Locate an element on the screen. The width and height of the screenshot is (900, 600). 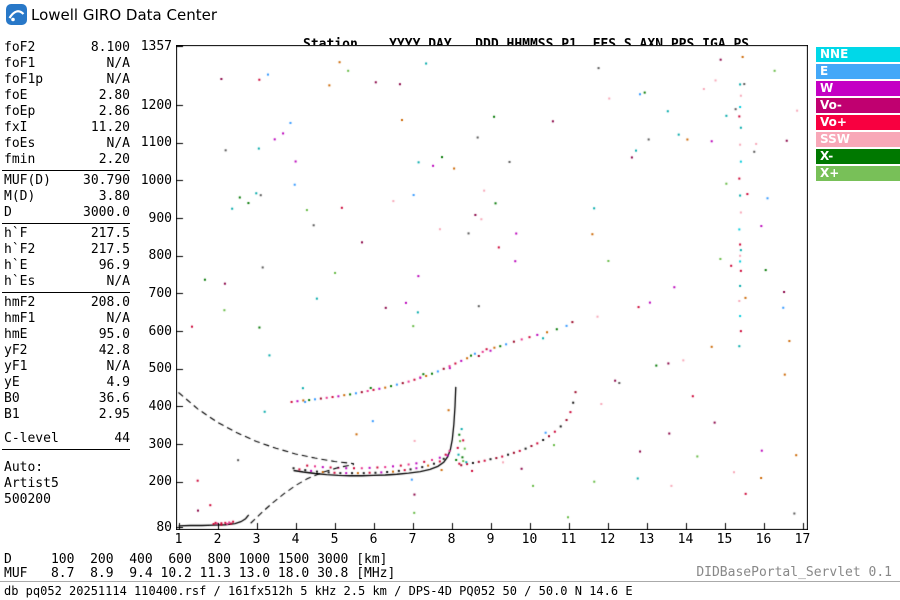
param-value: 30.790 is located at coordinates (106, 180).